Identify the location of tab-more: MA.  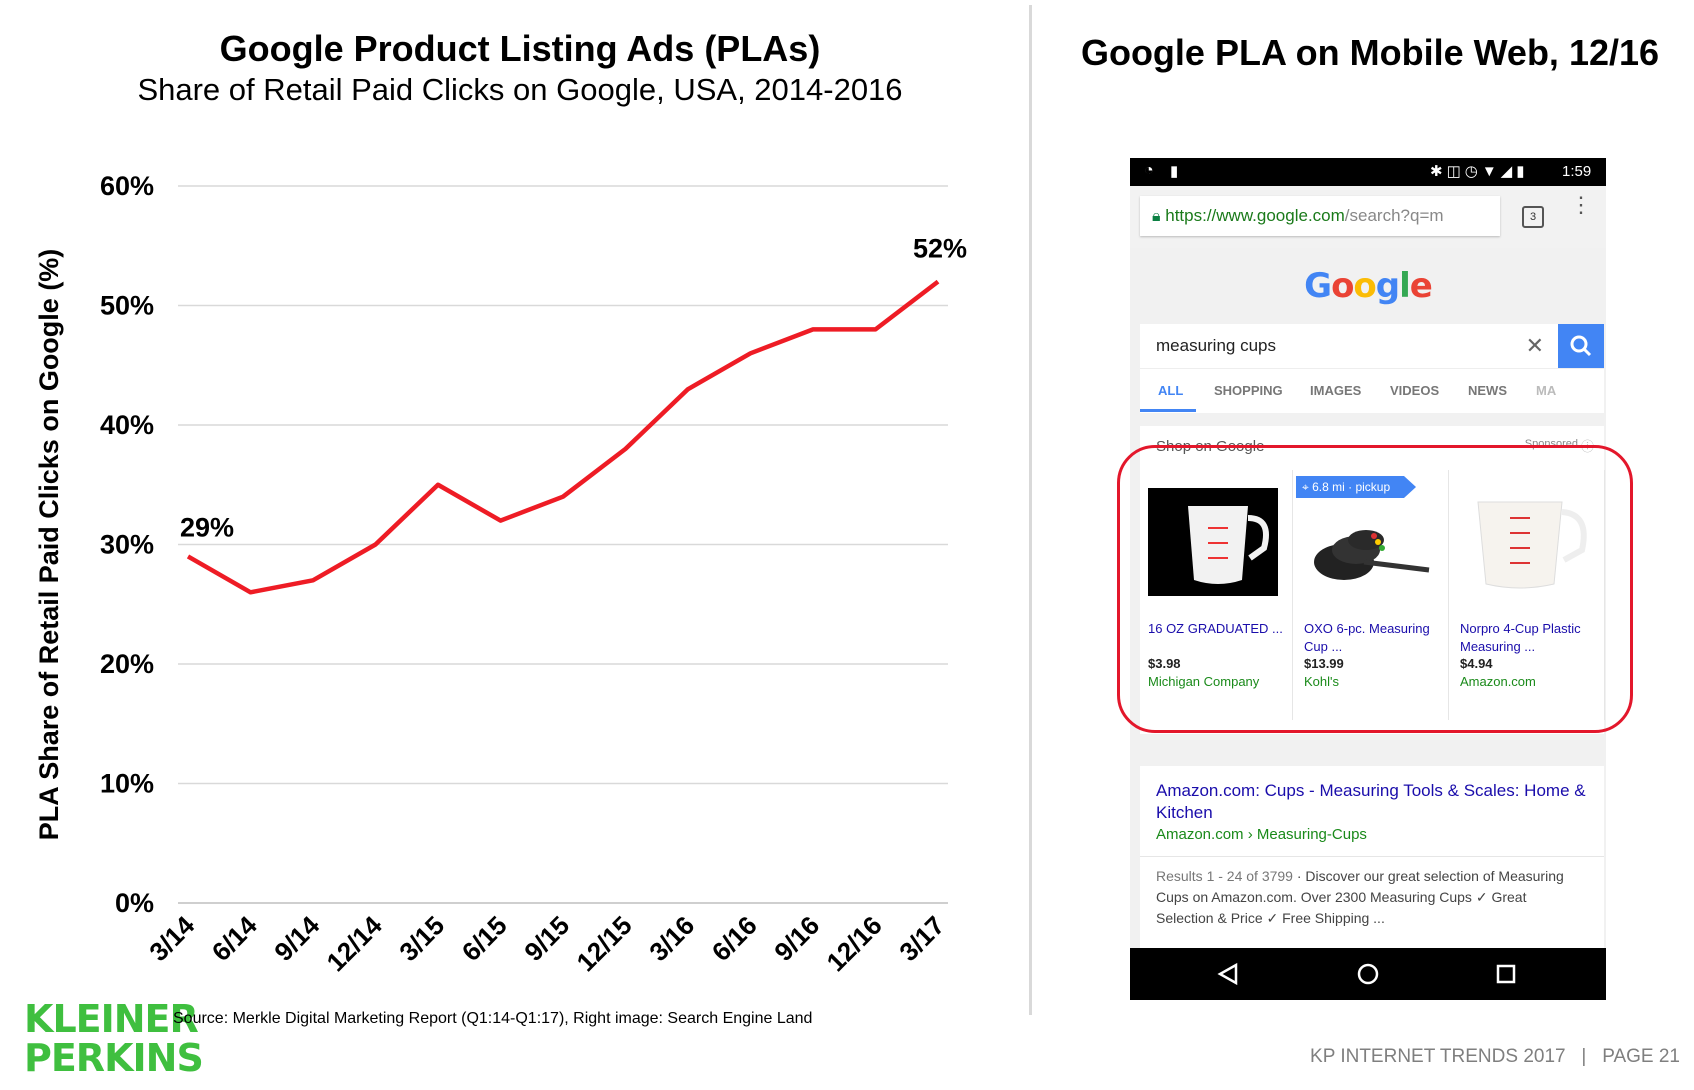
(1546, 390).